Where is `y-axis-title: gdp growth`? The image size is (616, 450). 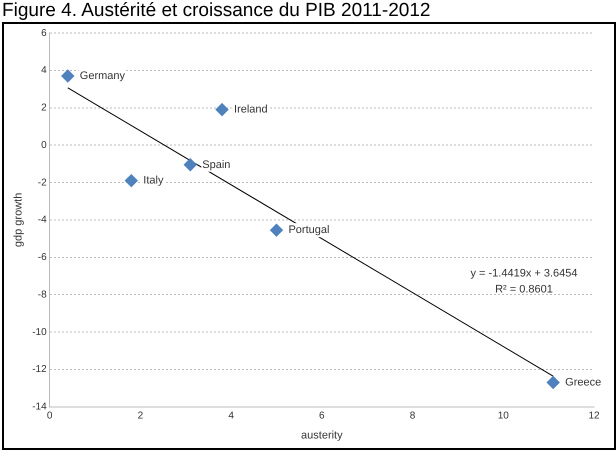
y-axis-title: gdp growth is located at coordinates (18, 220).